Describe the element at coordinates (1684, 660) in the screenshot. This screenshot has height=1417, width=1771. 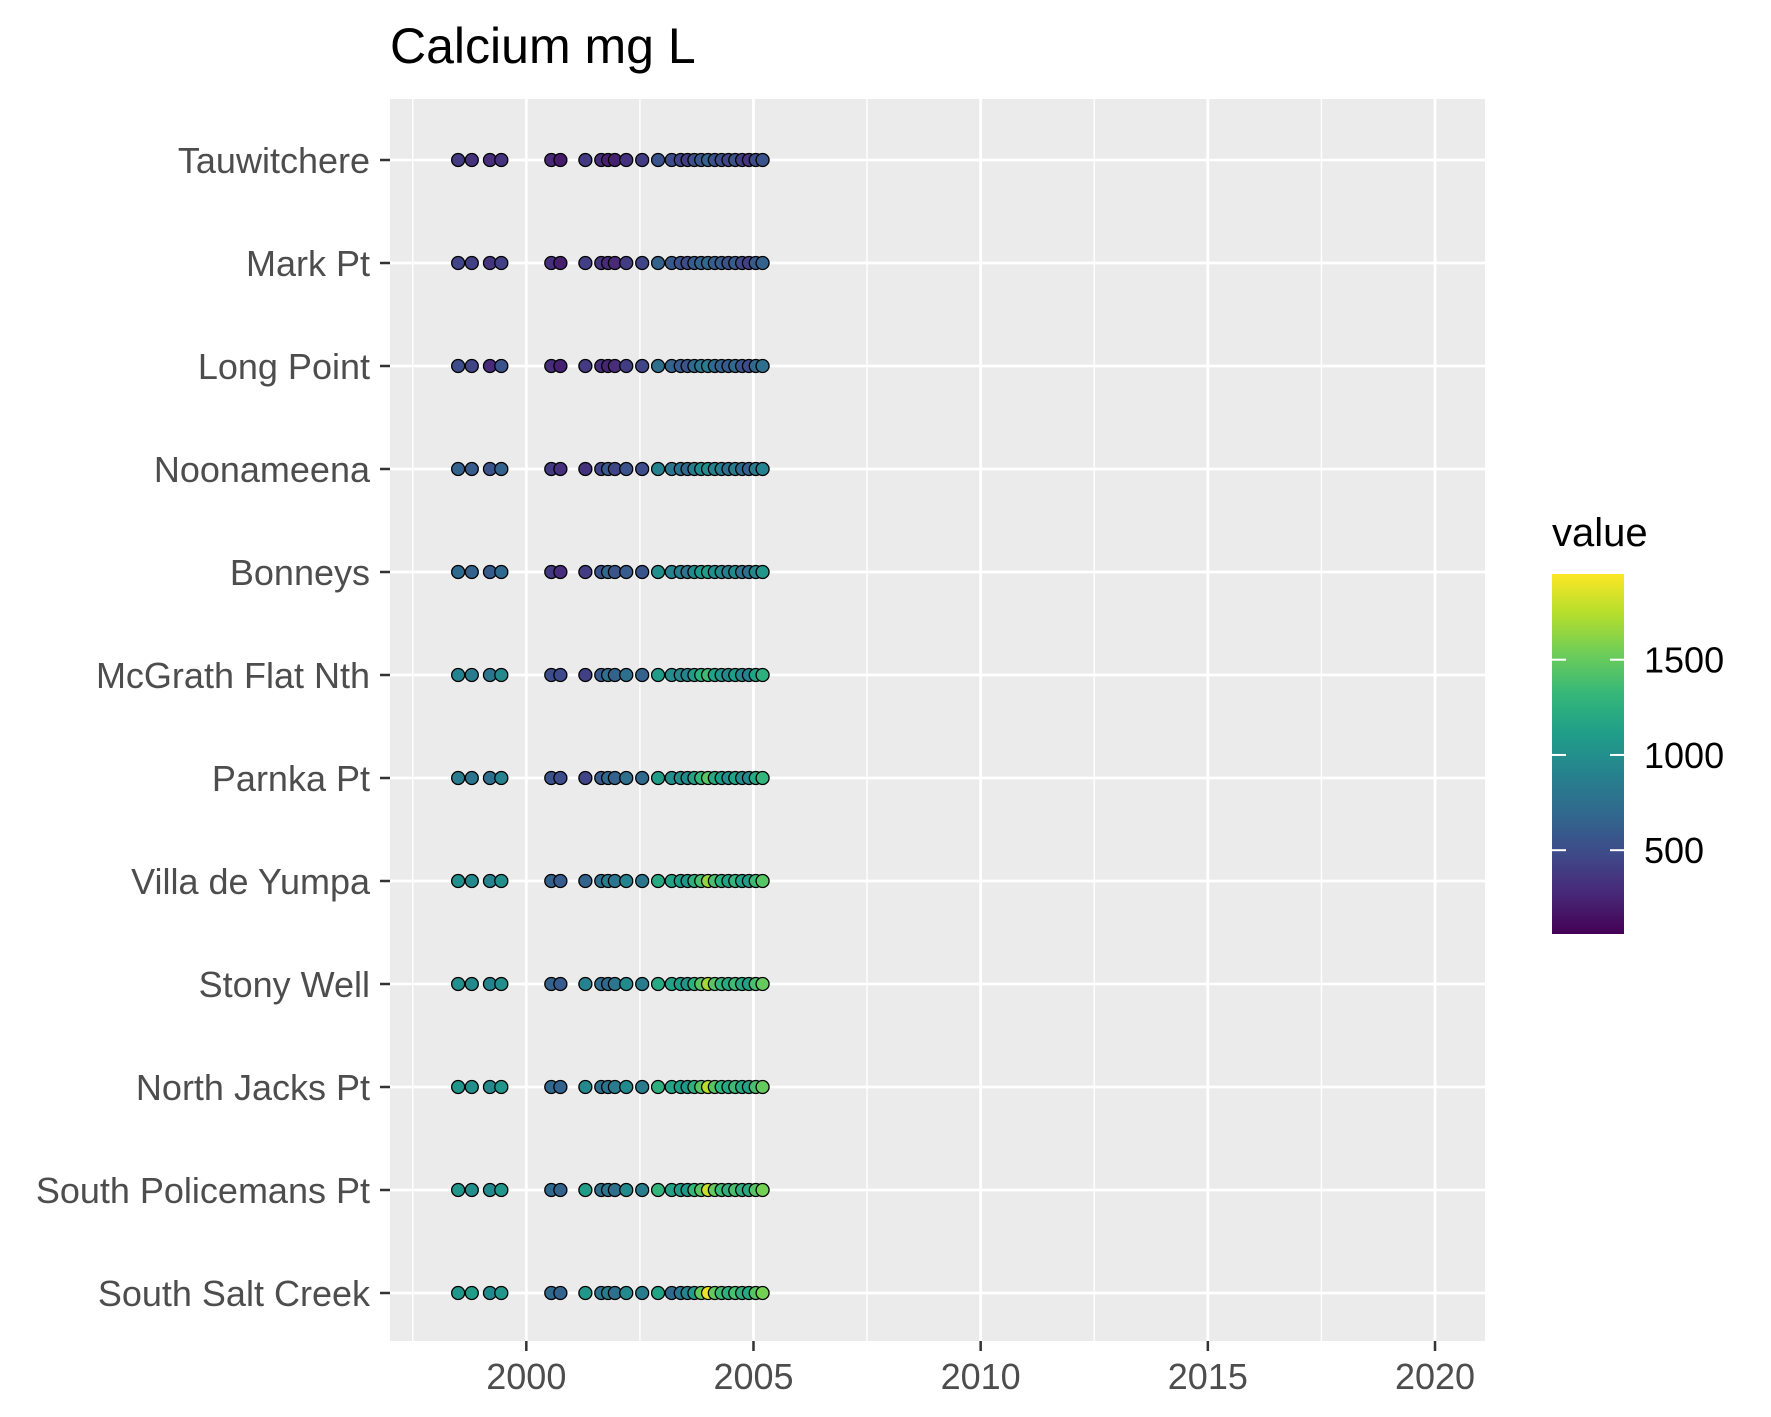
I see `legend-tick-label: 1500` at that location.